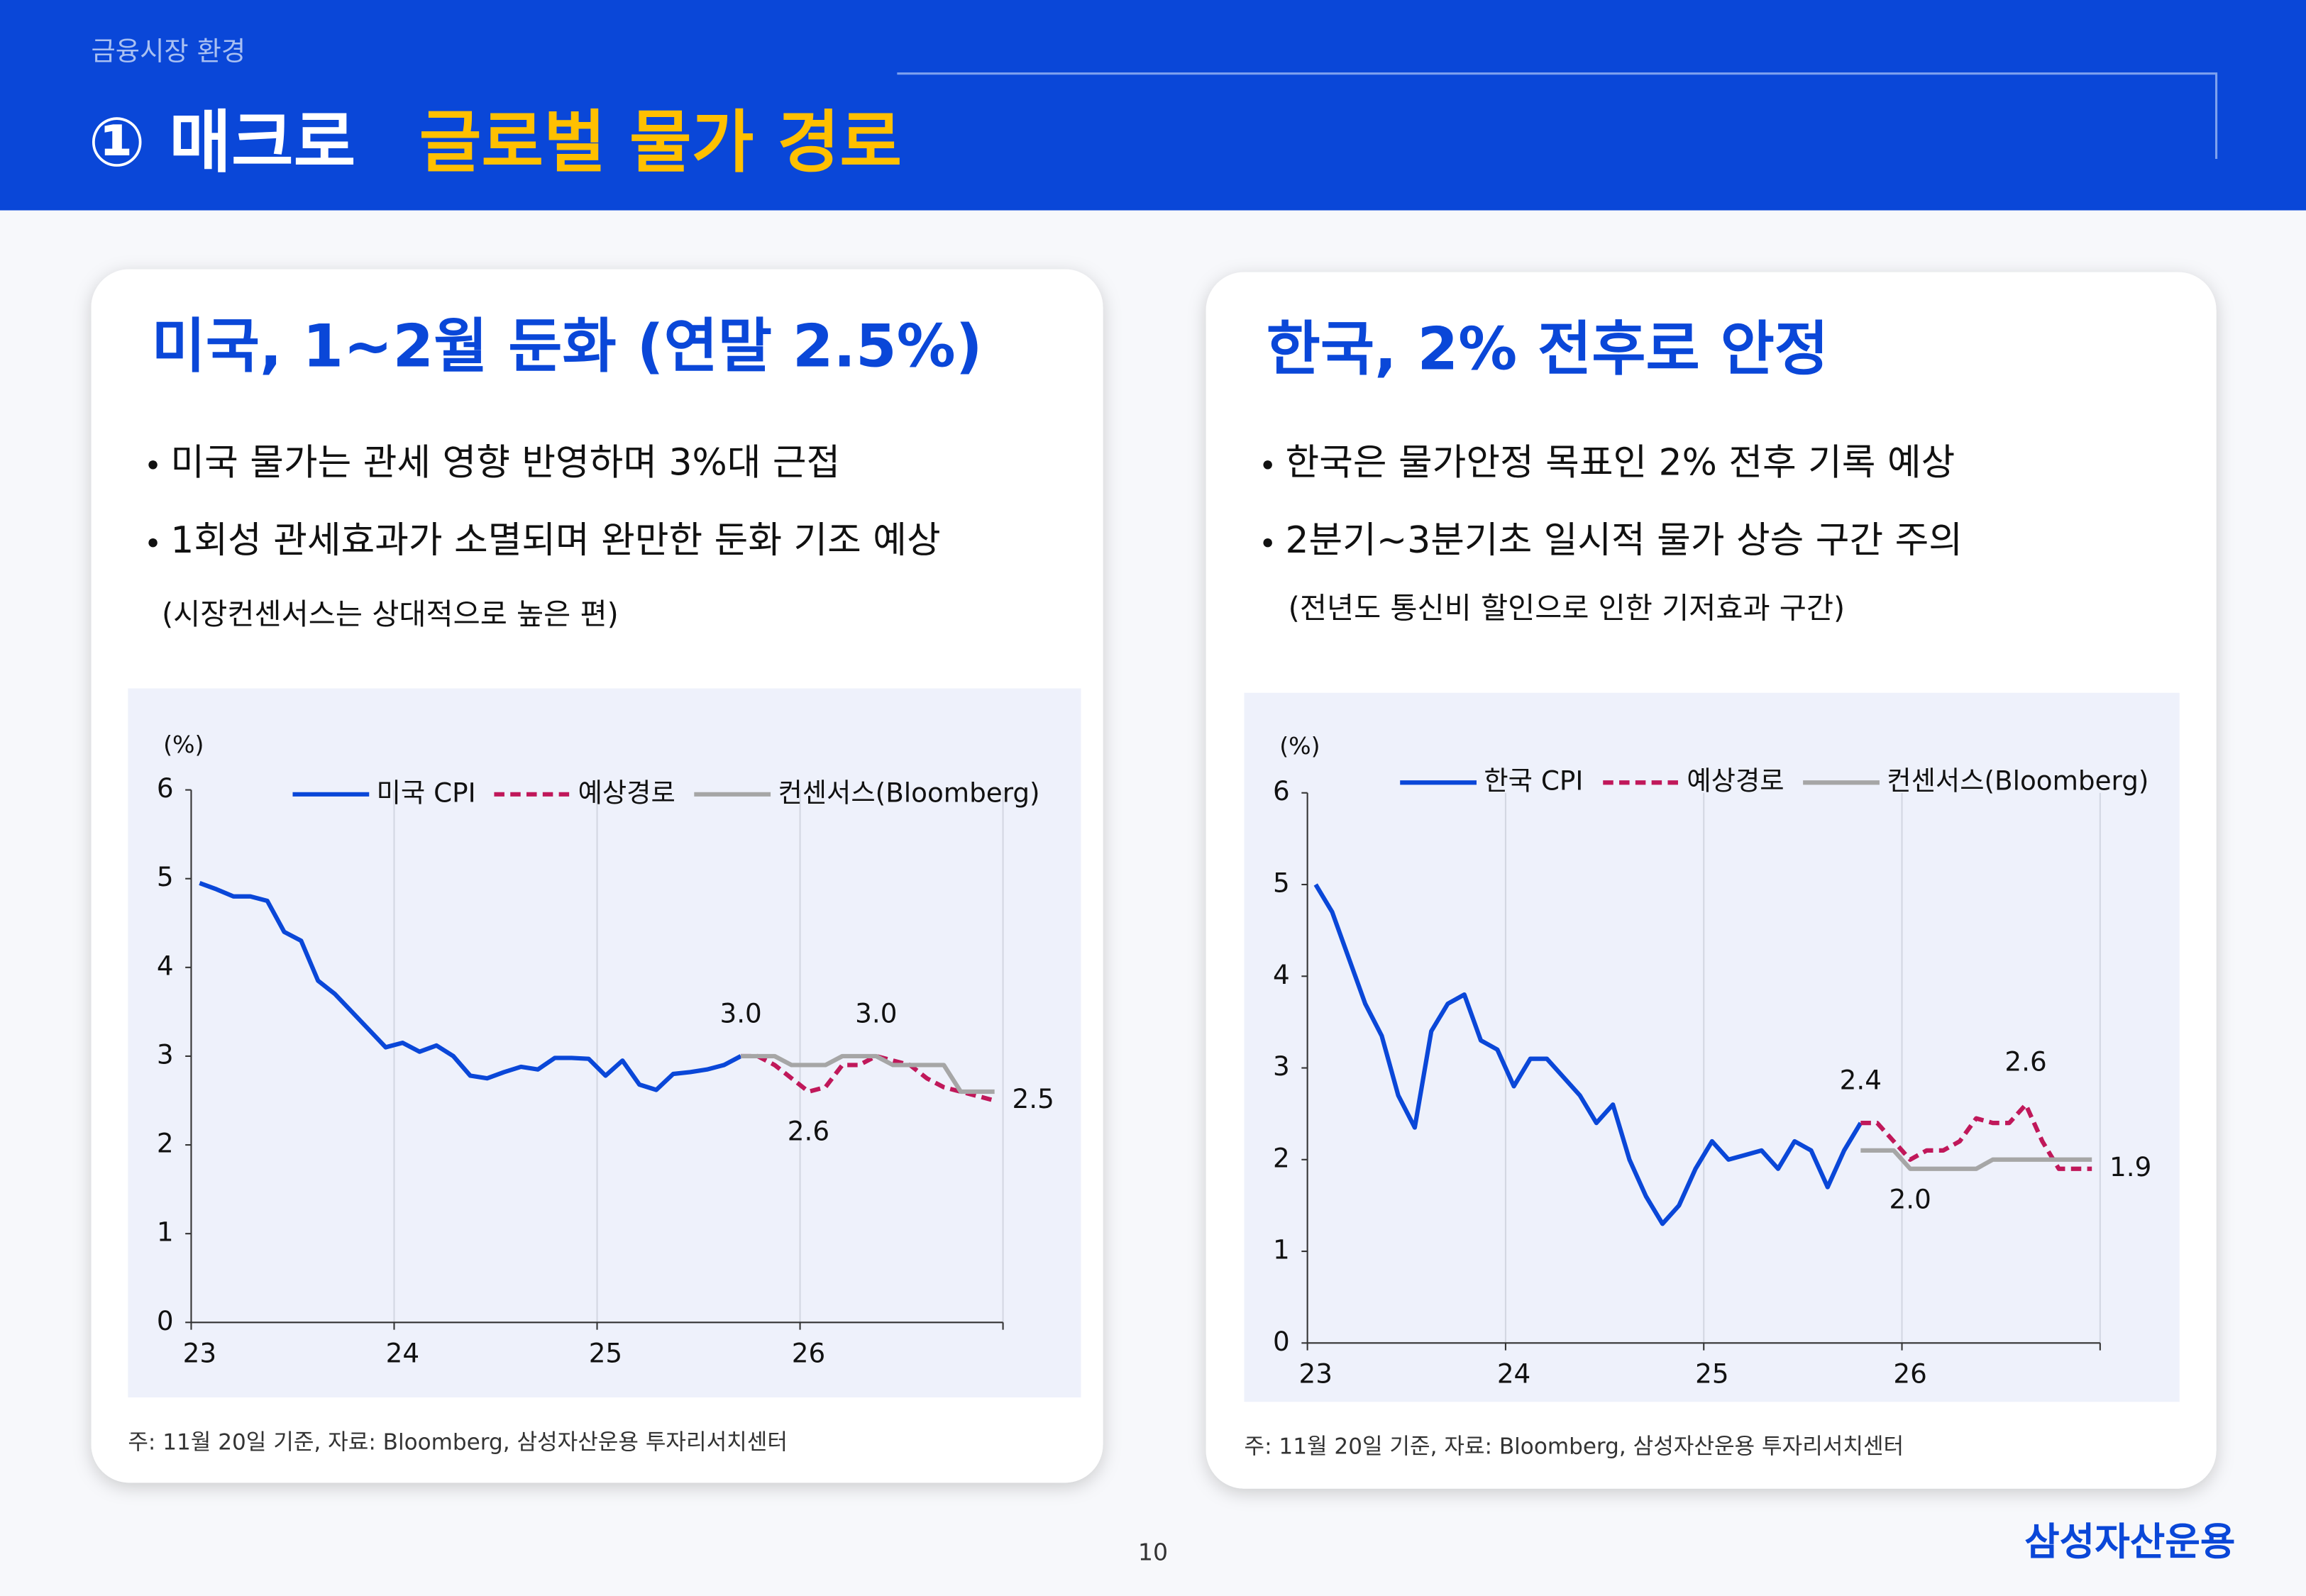 The height and width of the screenshot is (1596, 2306). Describe the element at coordinates (169, 51) in the screenshot. I see `section-label: 금융시장 환경` at that location.